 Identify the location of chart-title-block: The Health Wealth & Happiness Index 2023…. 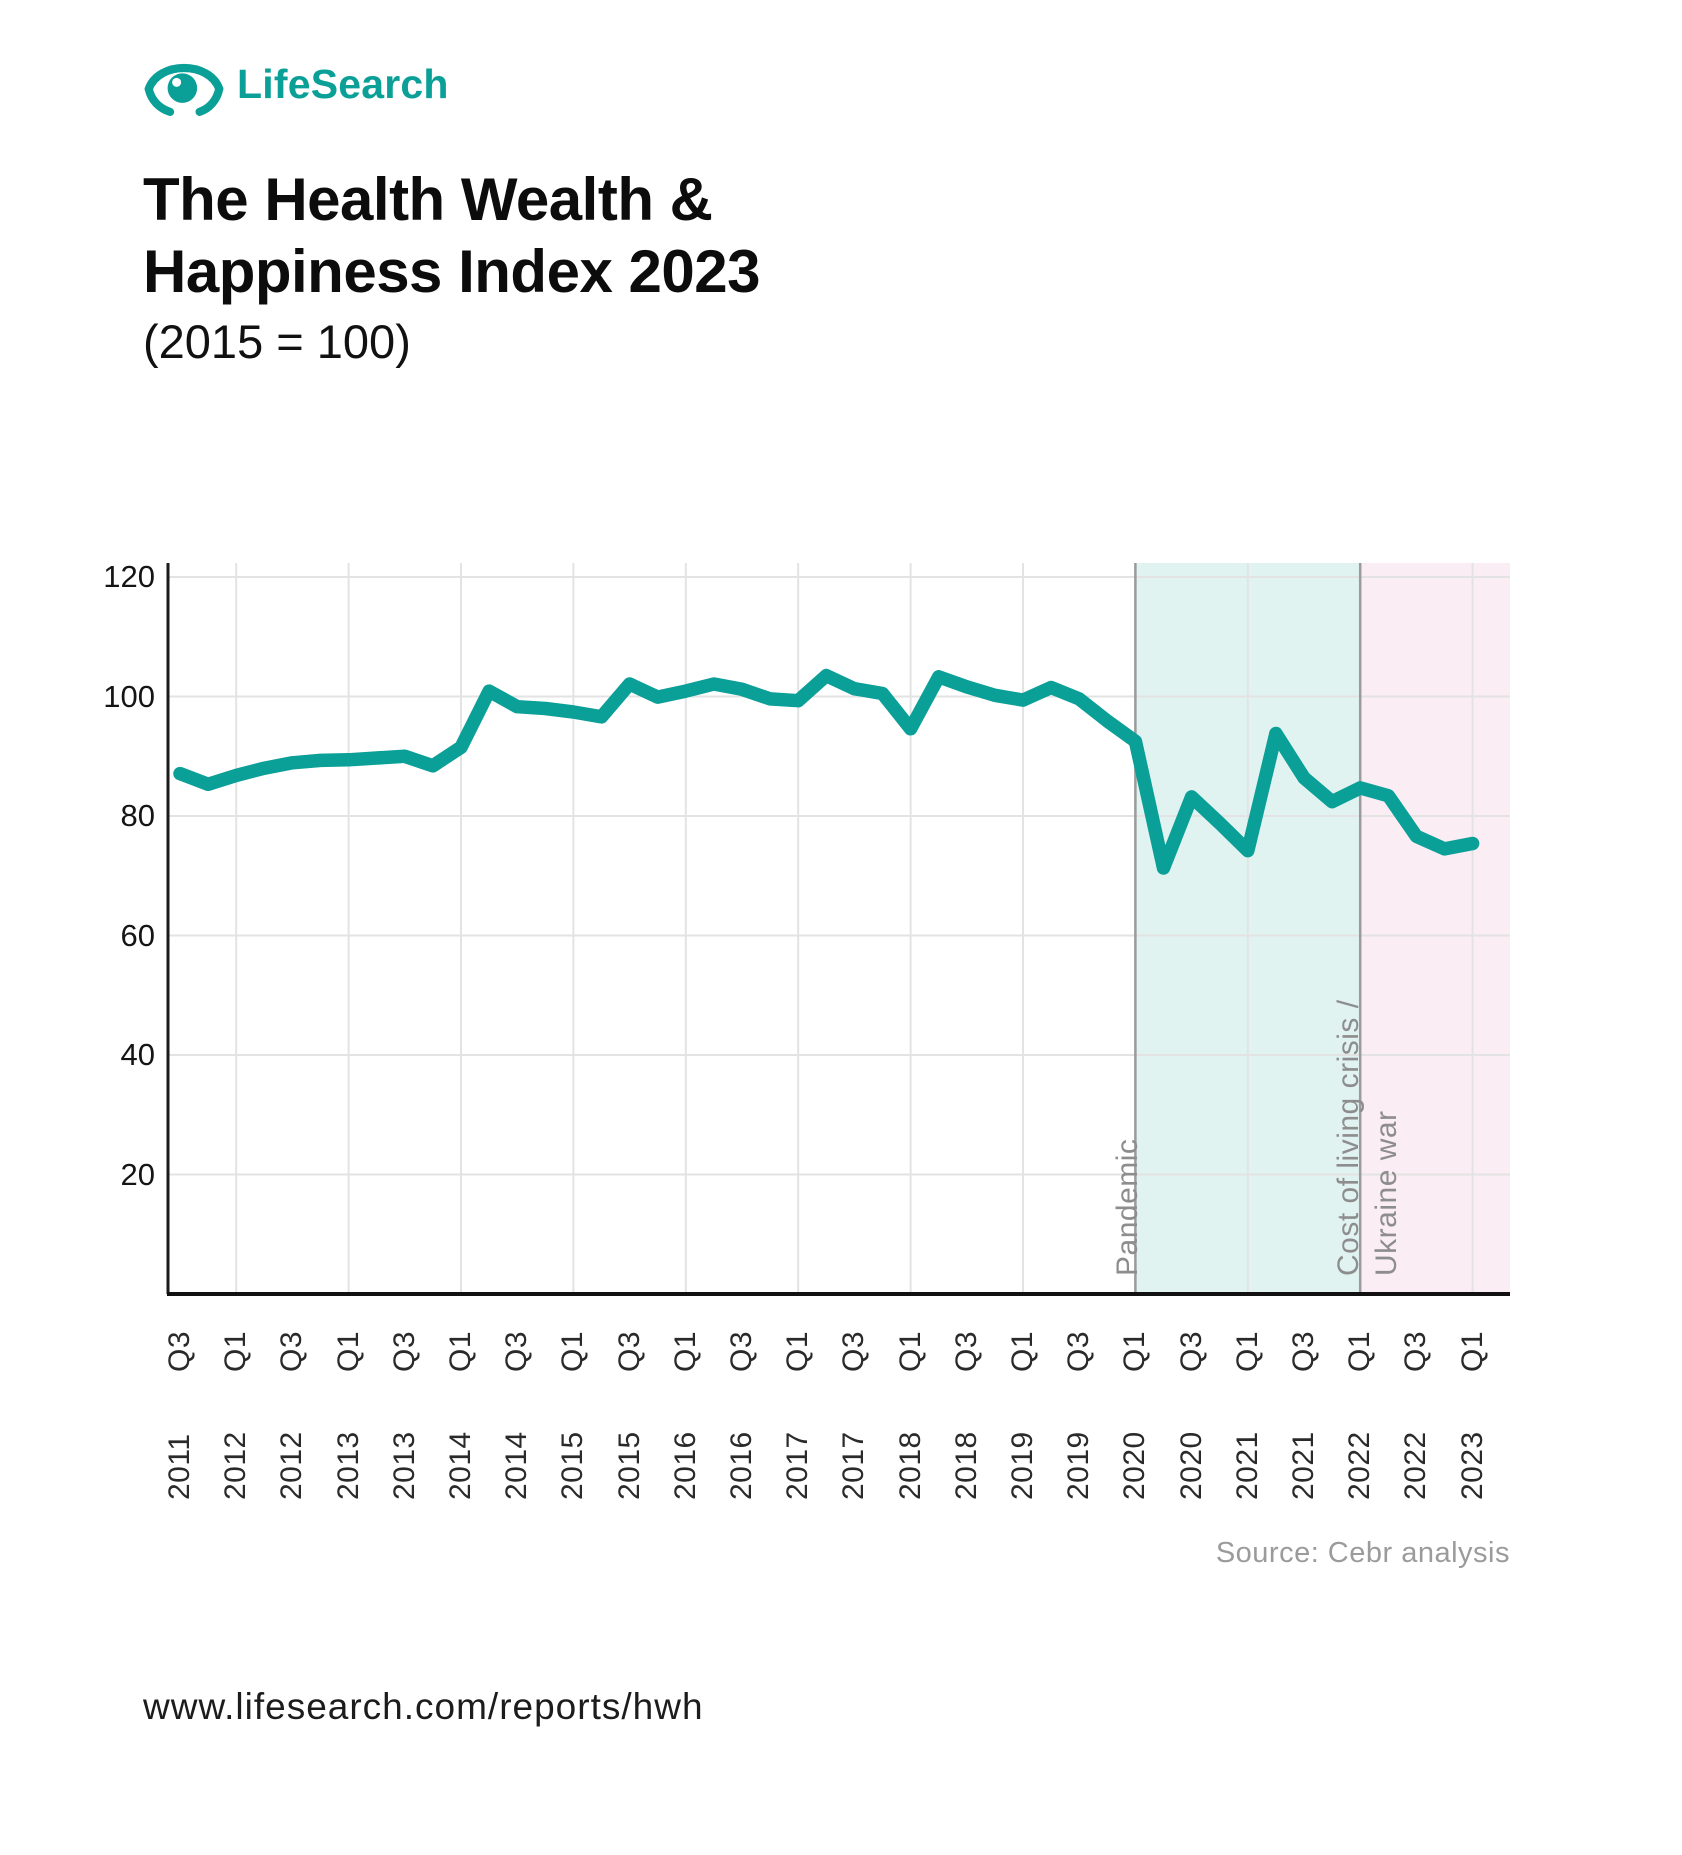
(451, 268).